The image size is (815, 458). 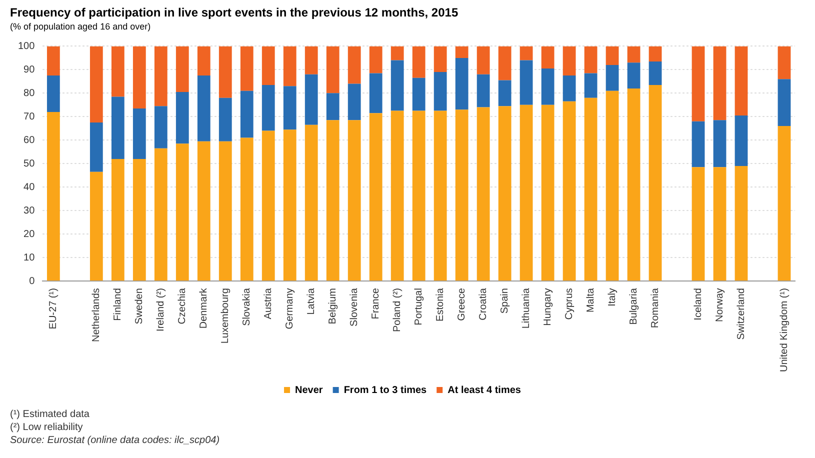 What do you see at coordinates (140, 306) in the screenshot?
I see `x-tick-label: Sweden` at bounding box center [140, 306].